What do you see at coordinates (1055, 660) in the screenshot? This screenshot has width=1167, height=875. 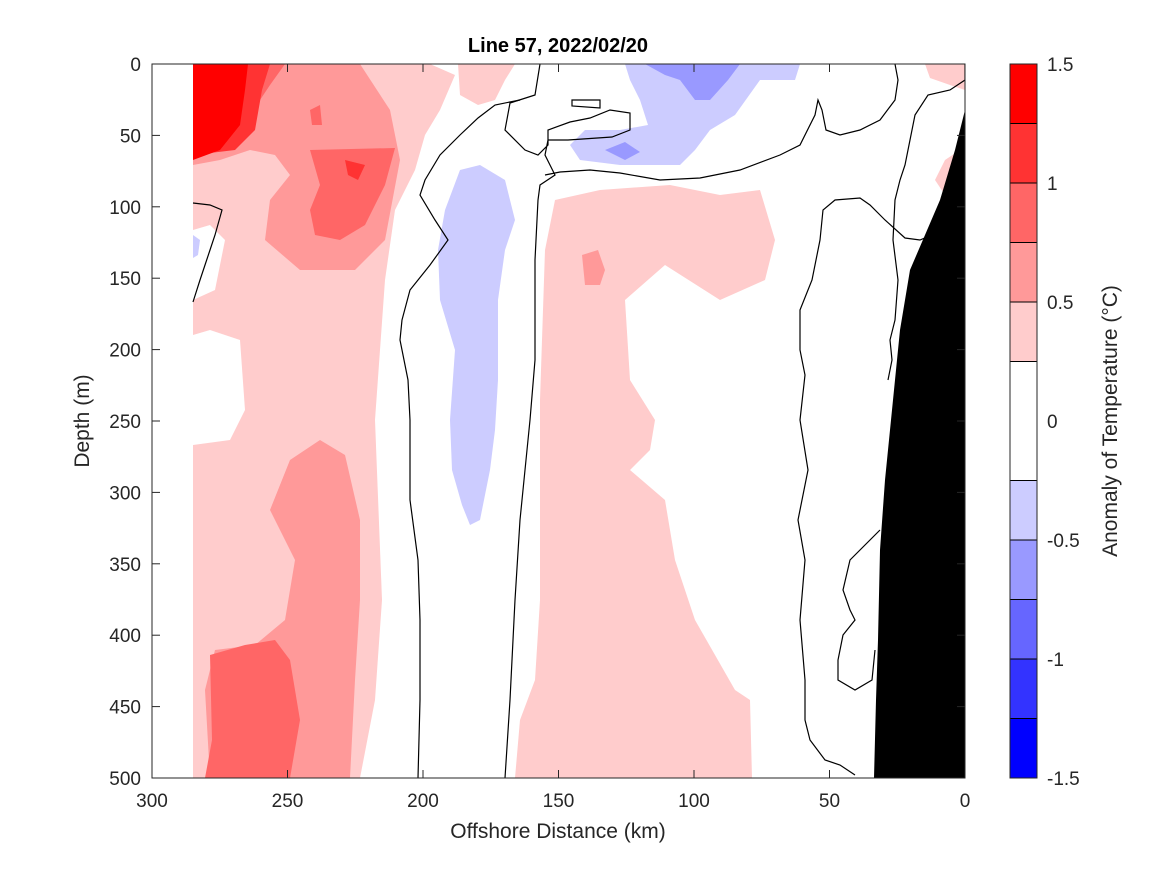 I see `colorbar-tick-label: -1` at bounding box center [1055, 660].